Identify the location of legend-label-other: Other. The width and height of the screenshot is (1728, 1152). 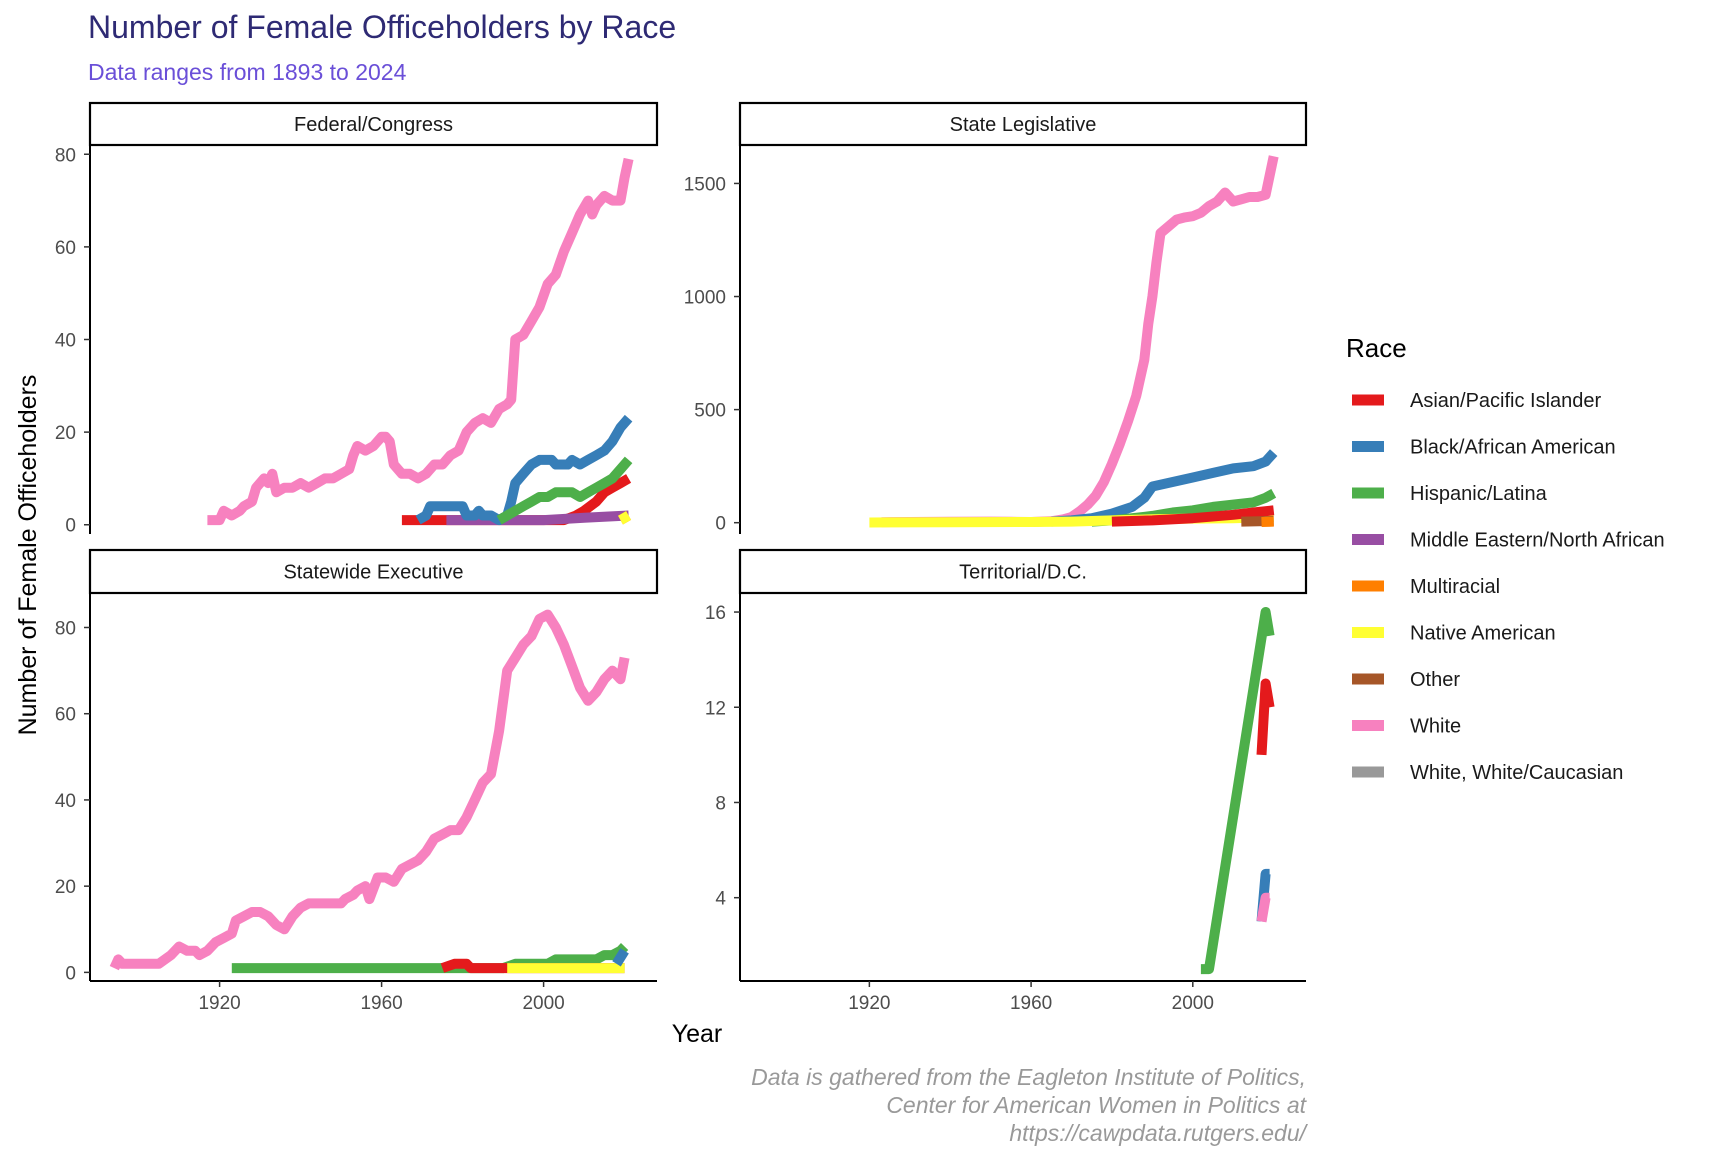
(1435, 680).